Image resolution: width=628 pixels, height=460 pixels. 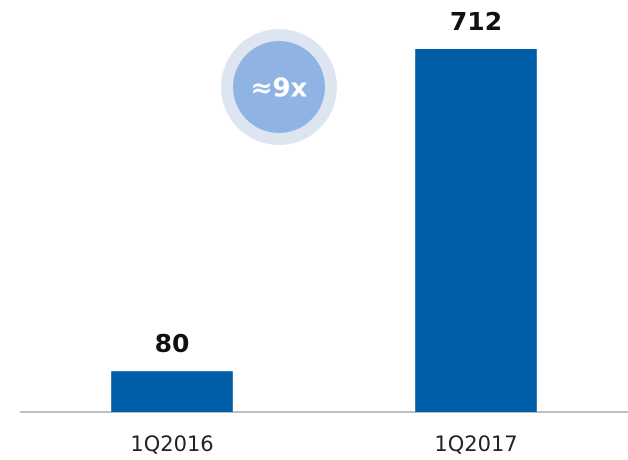 What do you see at coordinates (172, 343) in the screenshot?
I see `data-label: 80` at bounding box center [172, 343].